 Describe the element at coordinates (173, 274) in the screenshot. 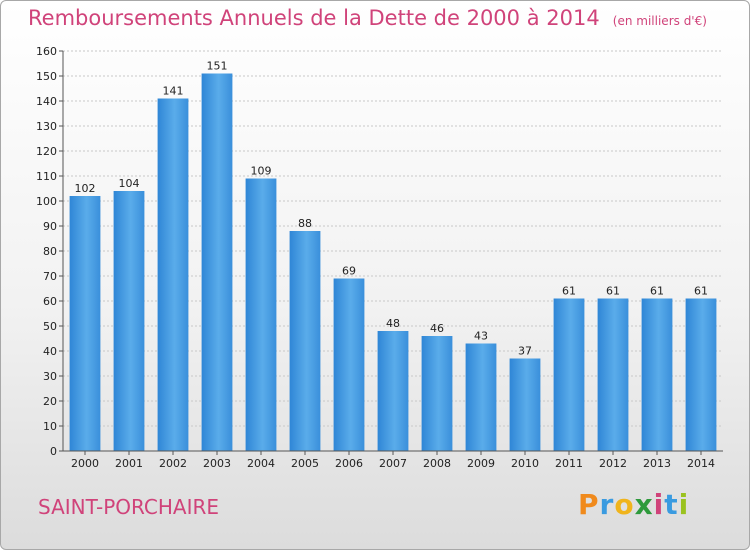

I see `bar-2002` at that location.